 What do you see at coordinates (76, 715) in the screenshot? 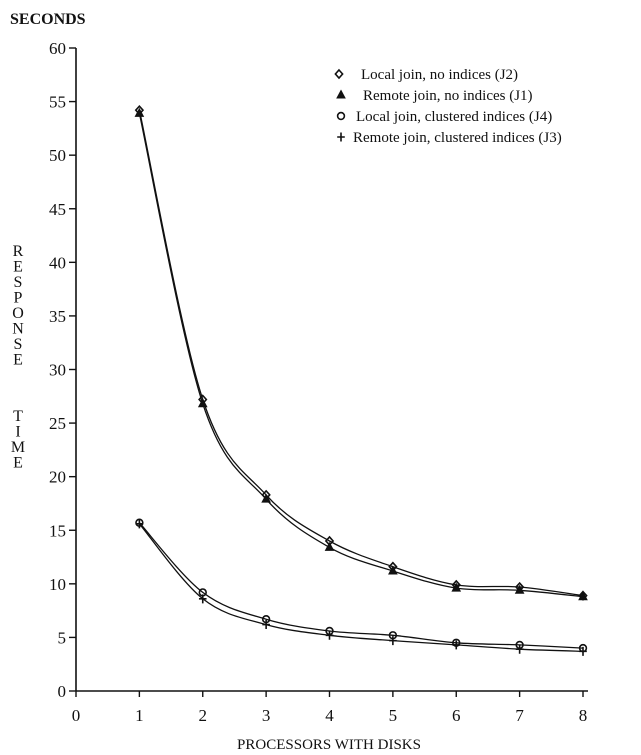
I see `x-tick-label: 0` at bounding box center [76, 715].